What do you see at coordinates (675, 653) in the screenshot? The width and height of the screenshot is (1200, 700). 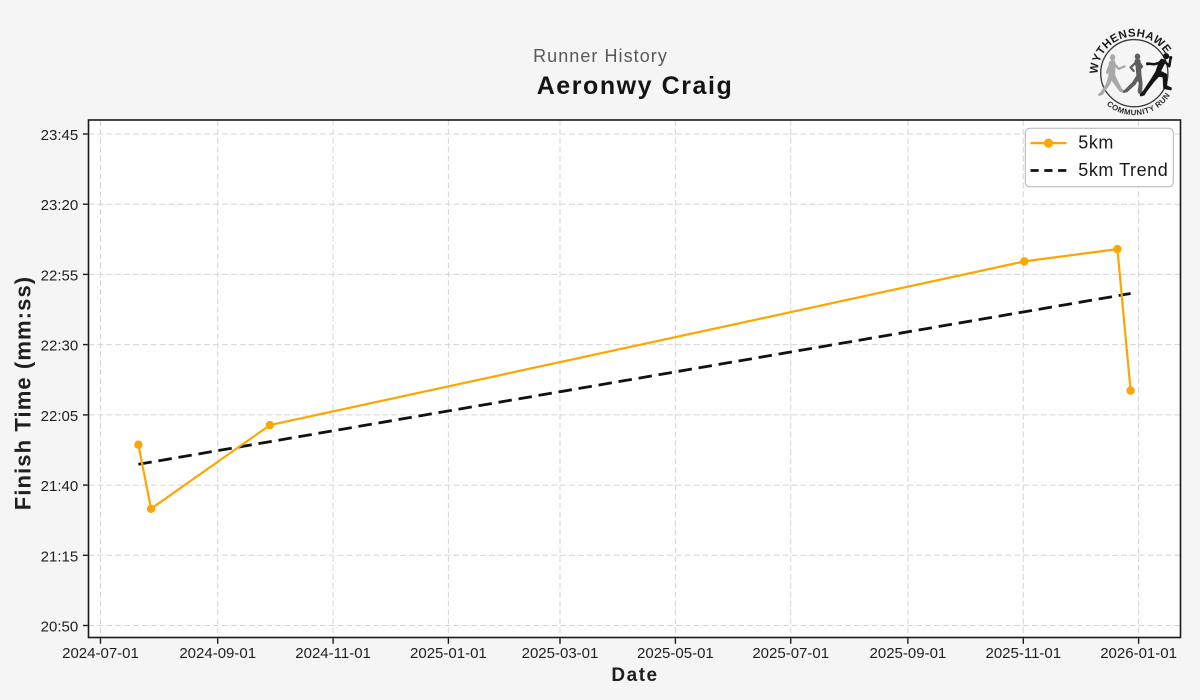 I see `svg-text: 2025-05-01` at bounding box center [675, 653].